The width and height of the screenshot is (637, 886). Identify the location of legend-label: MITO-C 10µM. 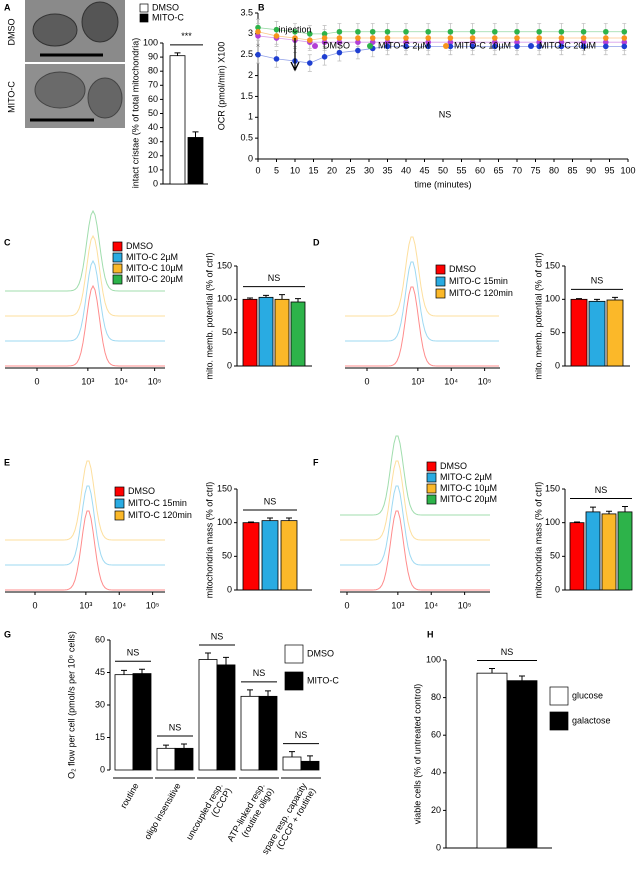
(154, 268).